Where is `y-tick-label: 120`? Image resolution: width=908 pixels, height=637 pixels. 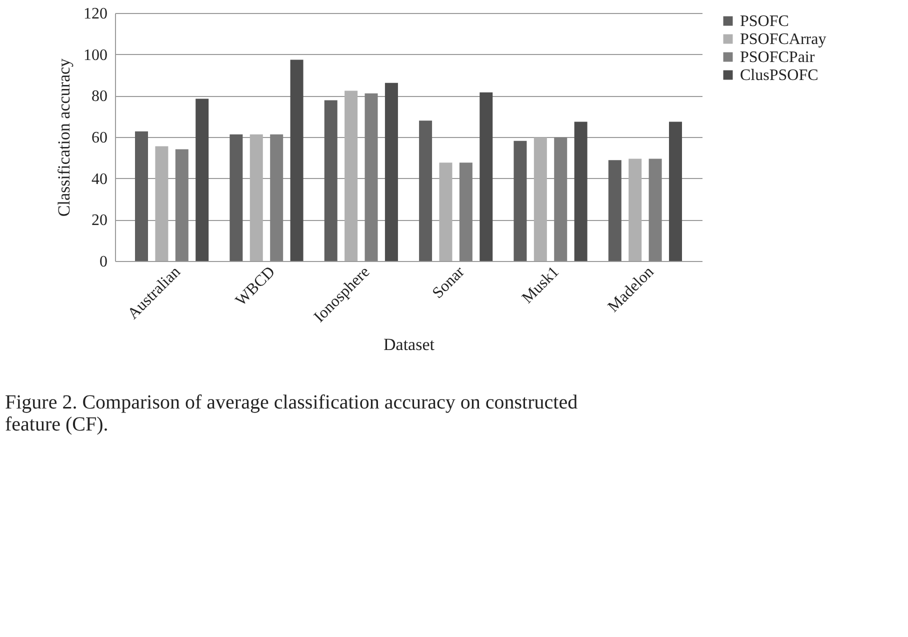 y-tick-label: 120 is located at coordinates (96, 14).